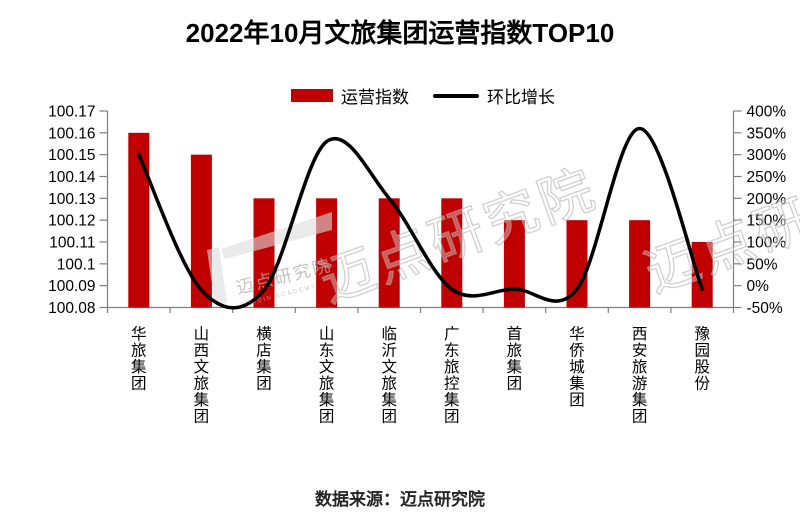 This screenshot has height=518, width=800. Describe the element at coordinates (400, 499) in the screenshot. I see `data-source: 数据来源：迈点研究院` at that location.